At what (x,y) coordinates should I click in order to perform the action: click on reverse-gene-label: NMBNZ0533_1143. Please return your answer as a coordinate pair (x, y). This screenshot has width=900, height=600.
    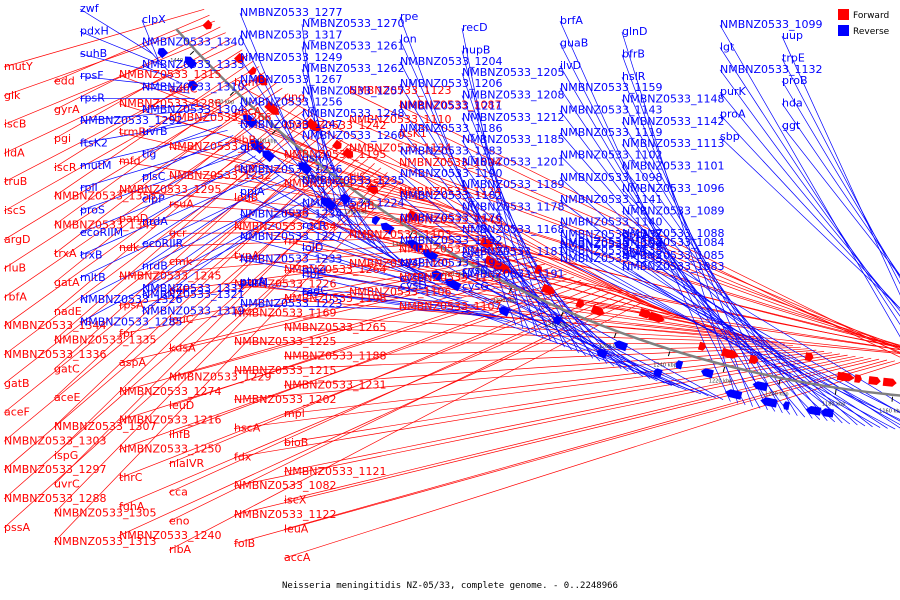
    Looking at the image, I should click on (611, 110).